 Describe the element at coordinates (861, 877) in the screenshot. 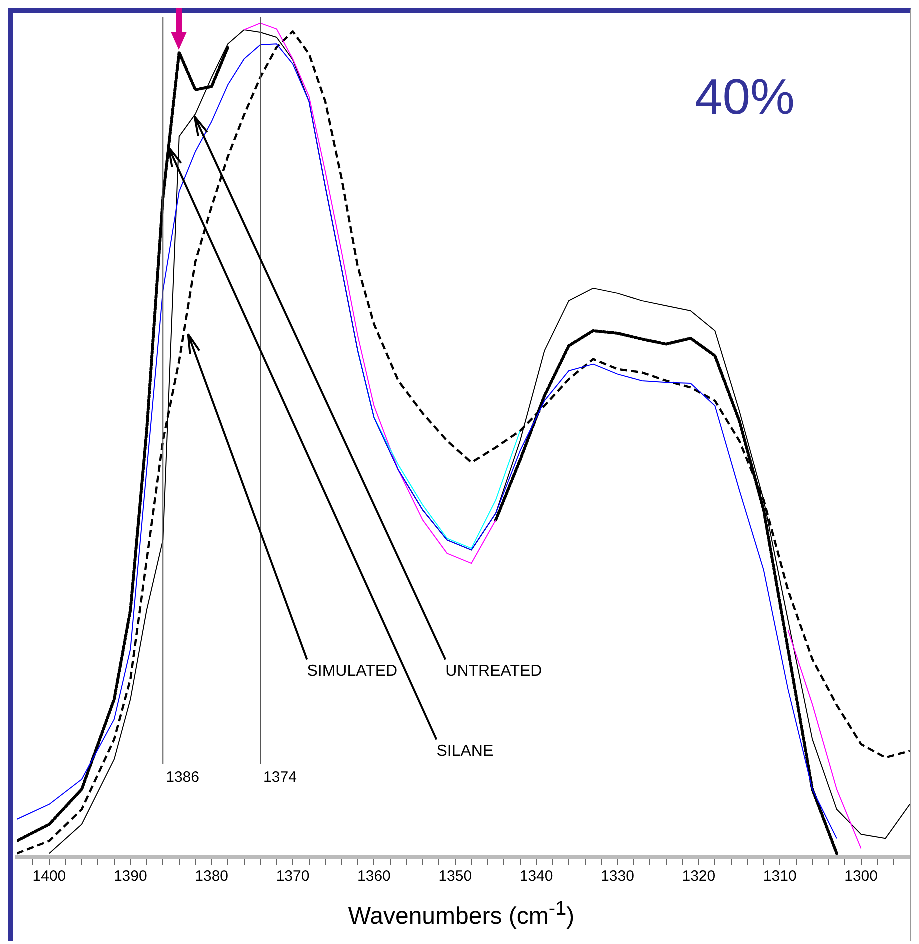

I see `x-tick-label: 1300` at that location.